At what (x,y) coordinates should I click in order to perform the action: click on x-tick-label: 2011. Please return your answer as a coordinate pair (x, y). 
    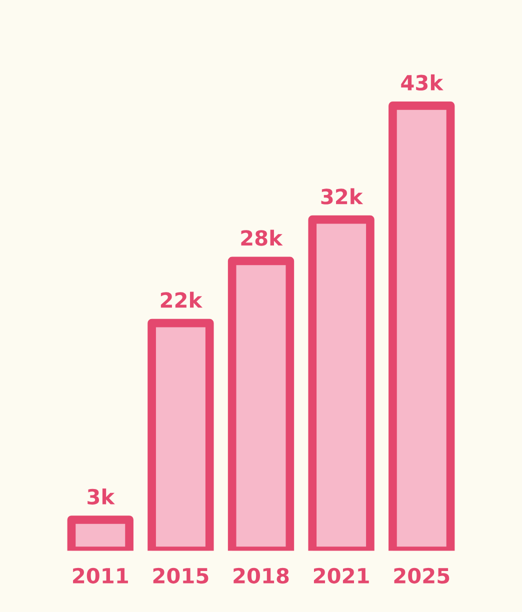
    Looking at the image, I should click on (100, 576).